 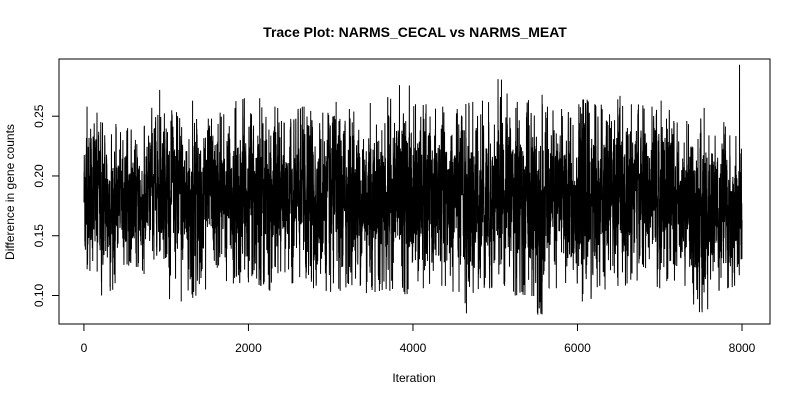 I want to click on y-tick-label: 0.25, so click(x=39, y=116).